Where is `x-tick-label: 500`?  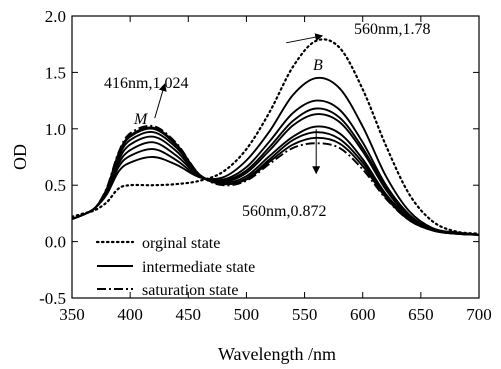
x-tick-label: 500 is located at coordinates (247, 314).